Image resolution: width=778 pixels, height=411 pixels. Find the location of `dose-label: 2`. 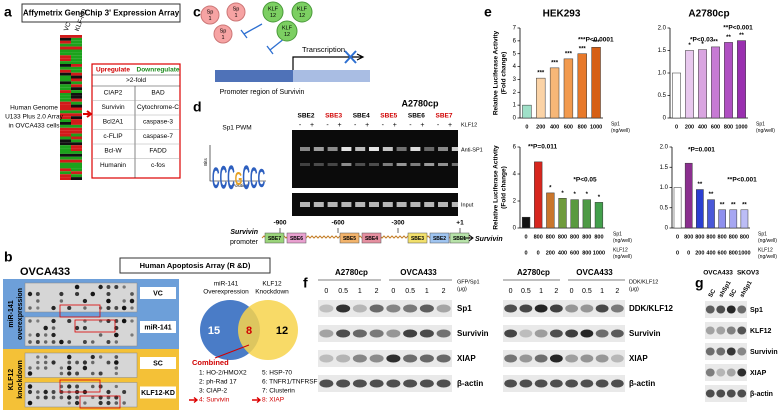

dose-label: 2 is located at coordinates (444, 291).